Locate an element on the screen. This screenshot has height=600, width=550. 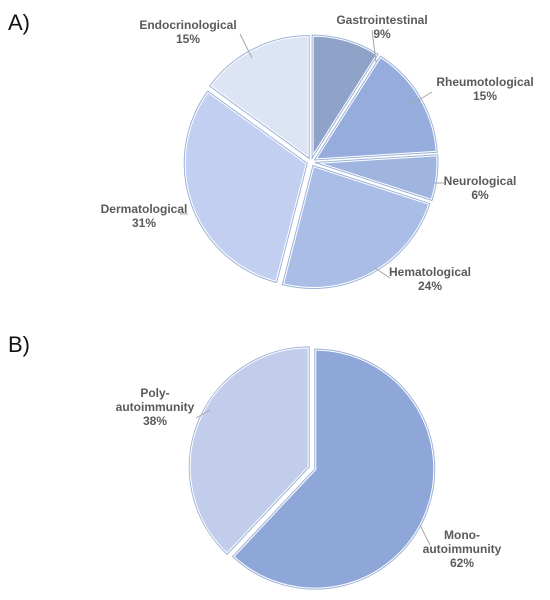
pie-slice-outline-dermatological is located at coordinates (245, 187).